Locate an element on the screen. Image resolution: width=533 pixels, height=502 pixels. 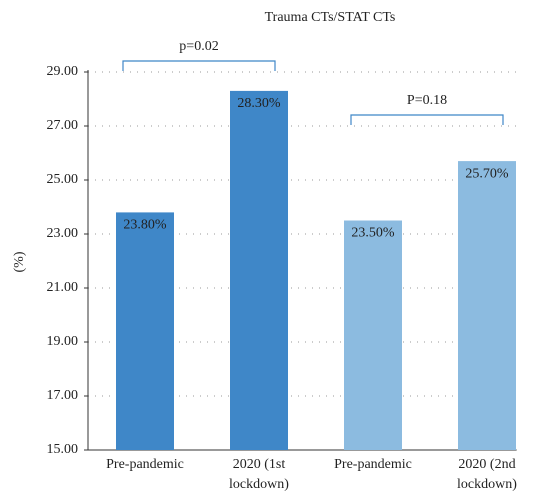
annotation: p=0.02 is located at coordinates (198, 46).